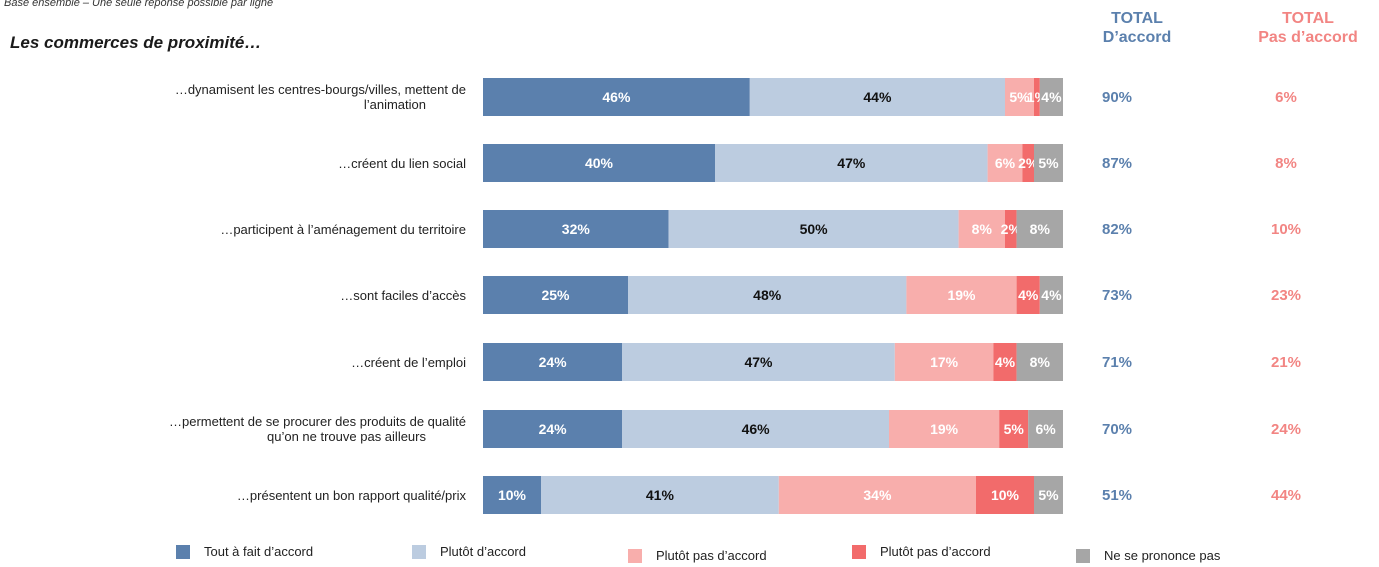 This screenshot has height=567, width=1379. What do you see at coordinates (1117, 362) in the screenshot?
I see `total-accord-value: 71%` at bounding box center [1117, 362].